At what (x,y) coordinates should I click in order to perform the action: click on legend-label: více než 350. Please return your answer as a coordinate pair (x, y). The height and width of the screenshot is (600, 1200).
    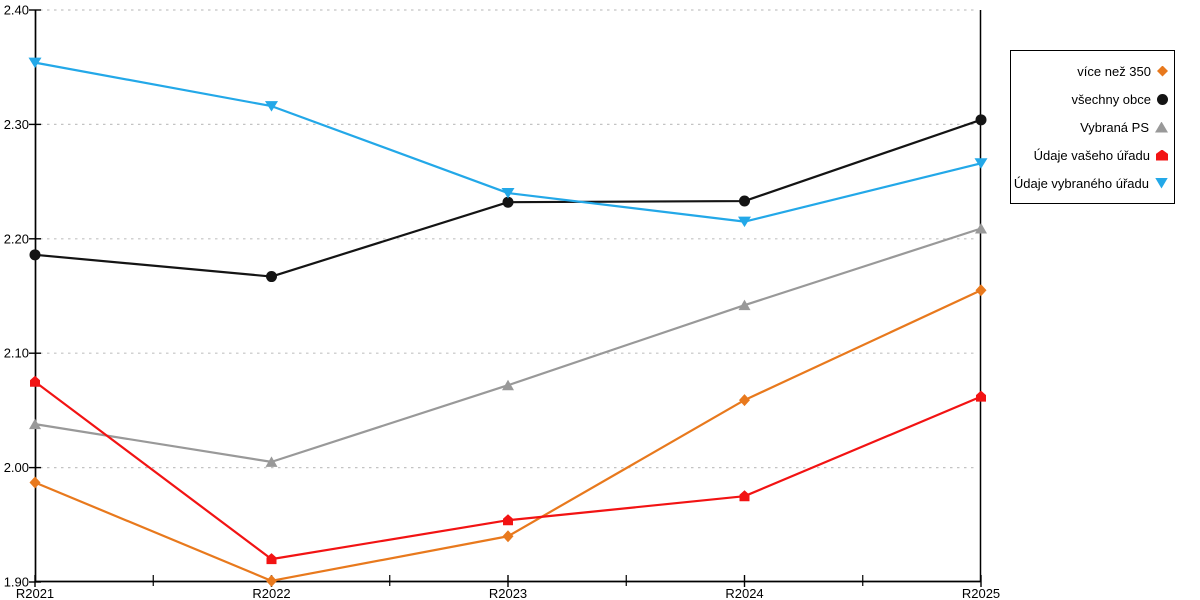
    Looking at the image, I should click on (1114, 71).